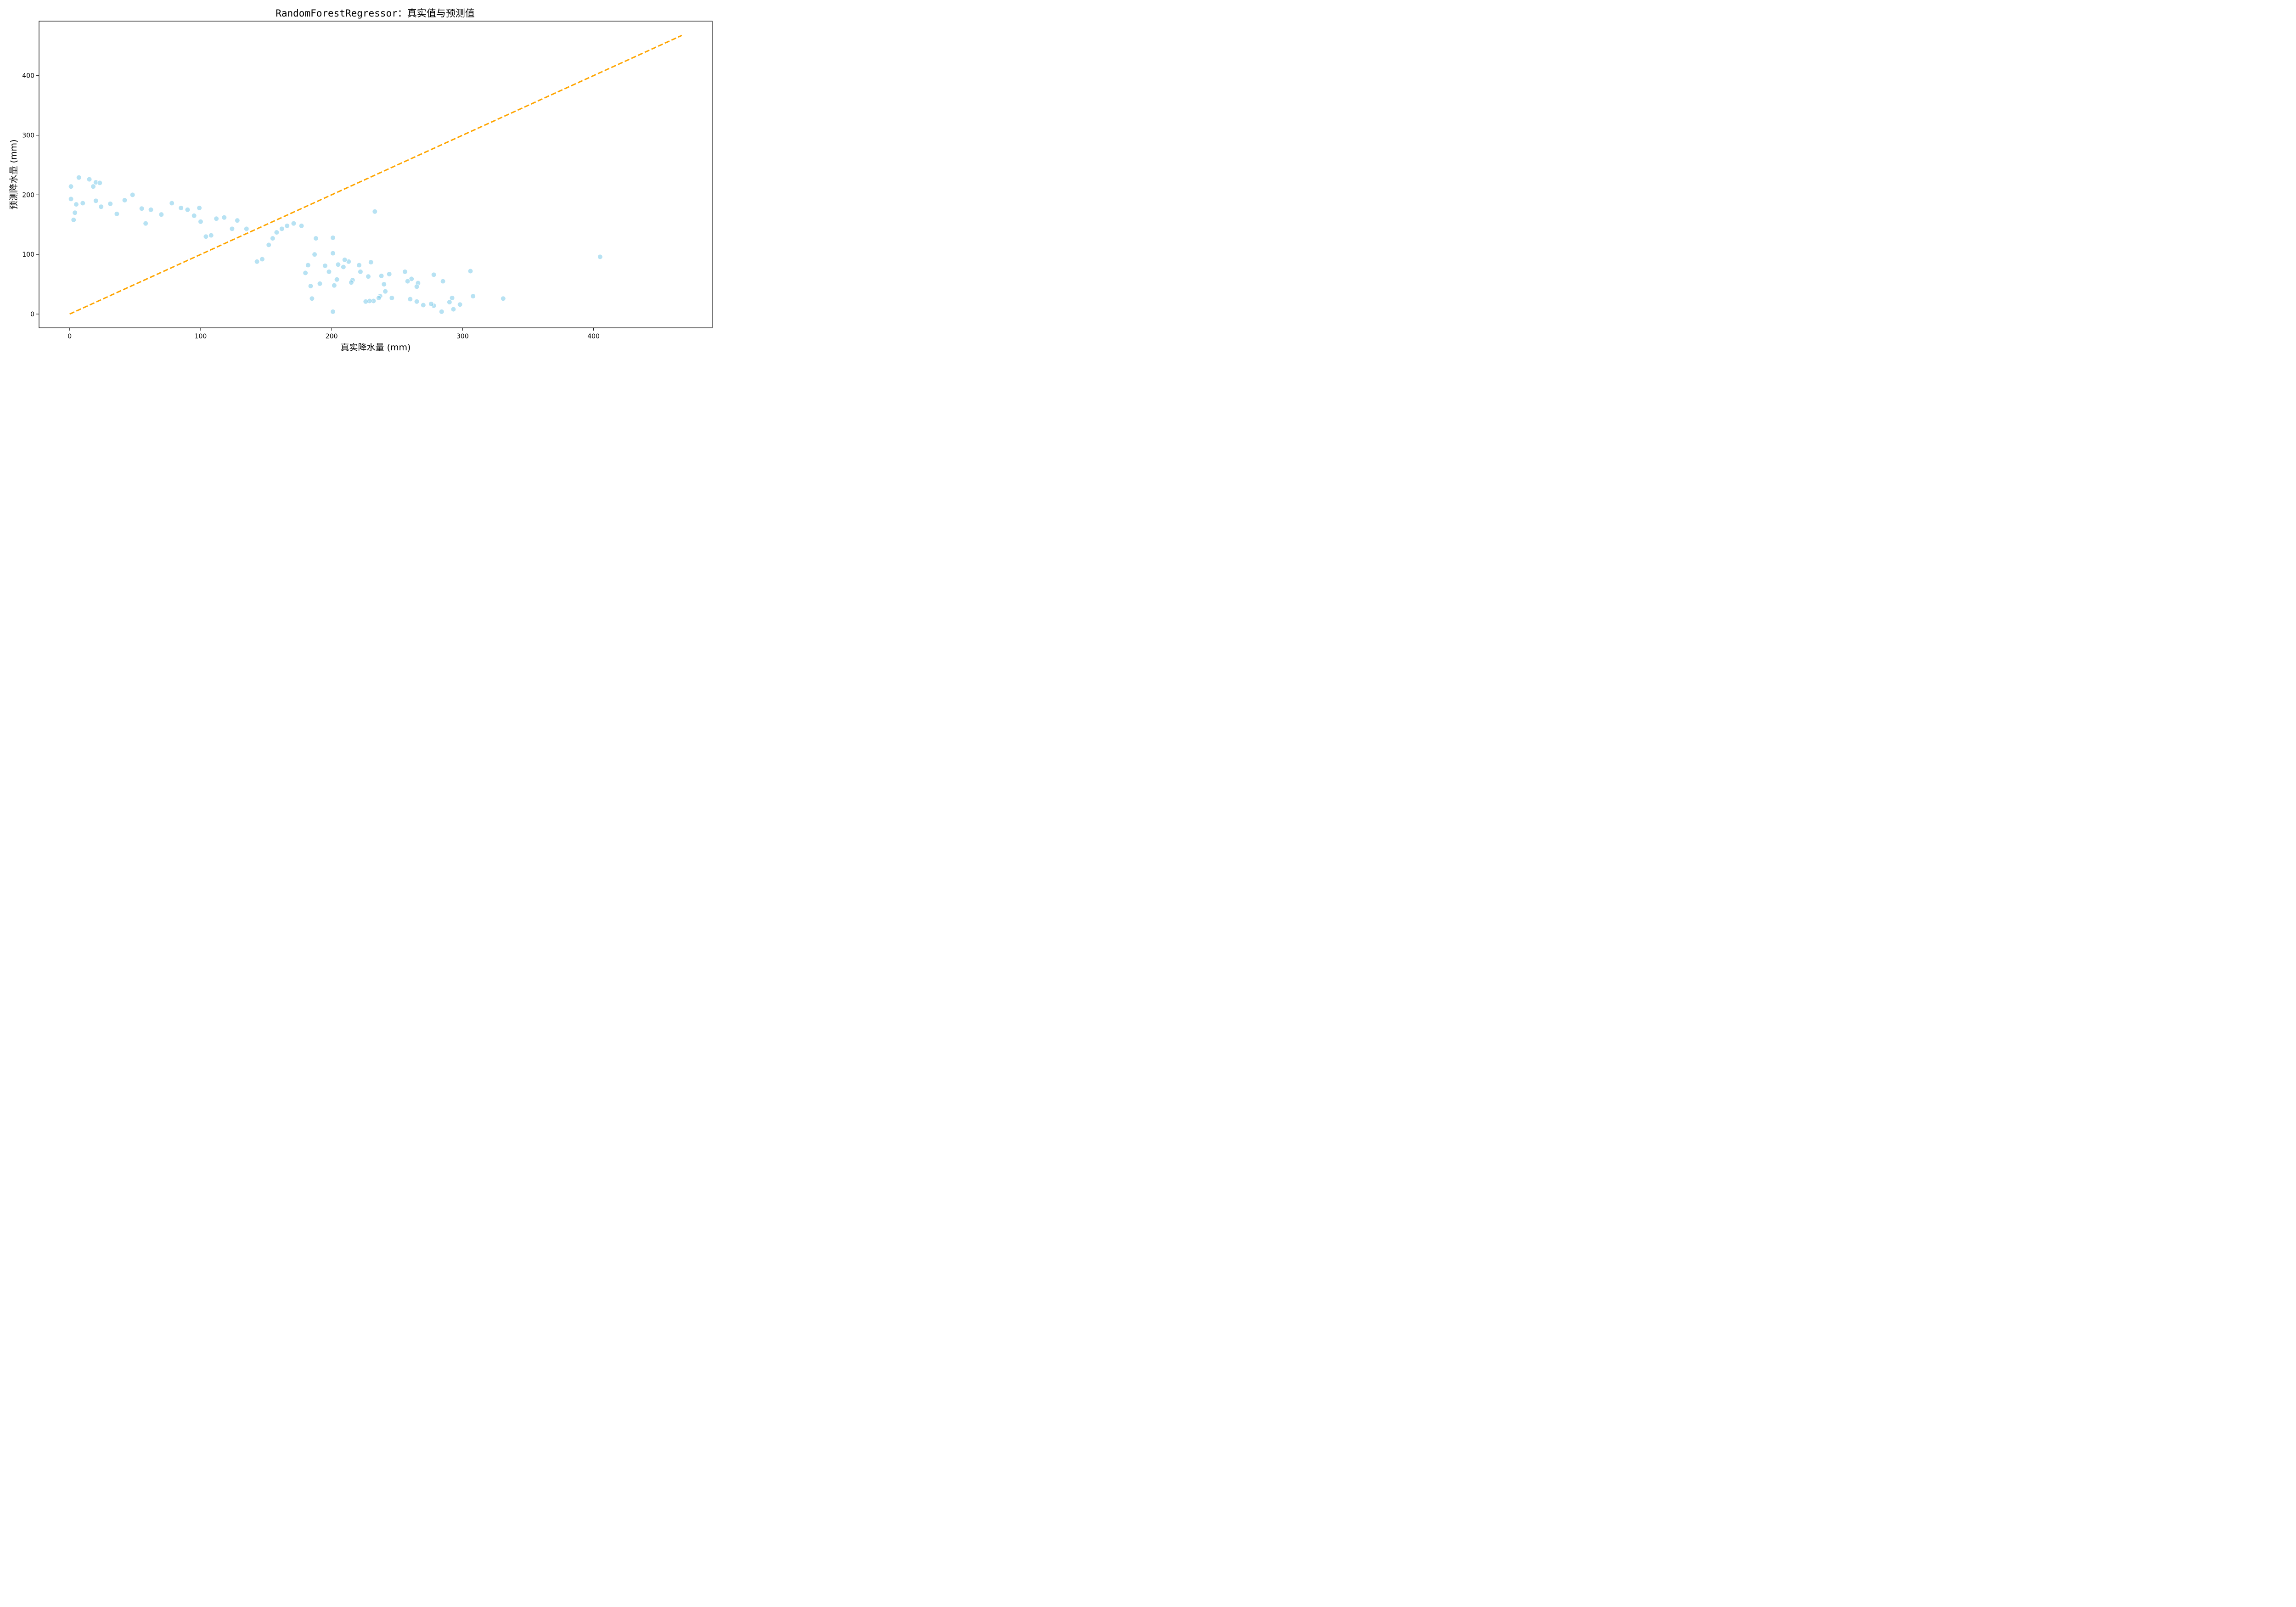 Image resolution: width=2296 pixels, height=1607 pixels. Describe the element at coordinates (375, 13) in the screenshot. I see `chart-title: RandomForestRegressor：真实值与预测值` at that location.